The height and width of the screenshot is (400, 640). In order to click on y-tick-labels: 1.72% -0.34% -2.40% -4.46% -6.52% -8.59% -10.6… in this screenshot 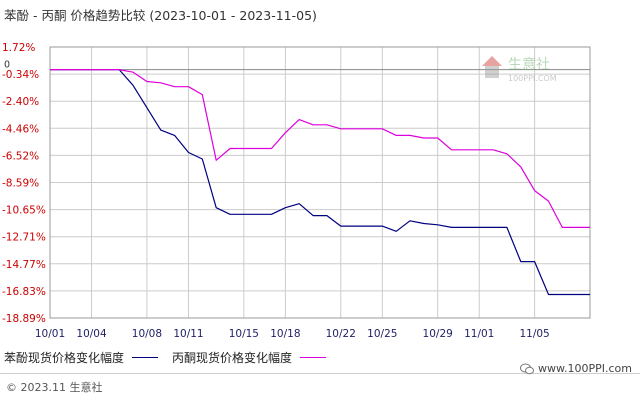, I will do `click(24, 183)`.